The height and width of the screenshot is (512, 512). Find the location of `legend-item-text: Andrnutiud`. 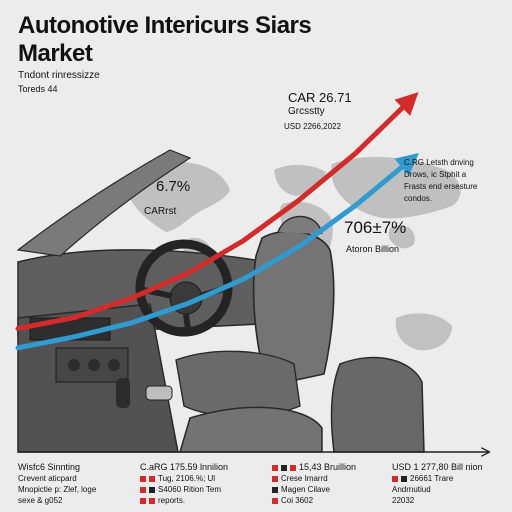

legend-item-text: Andrnutiud is located at coordinates (411, 489).